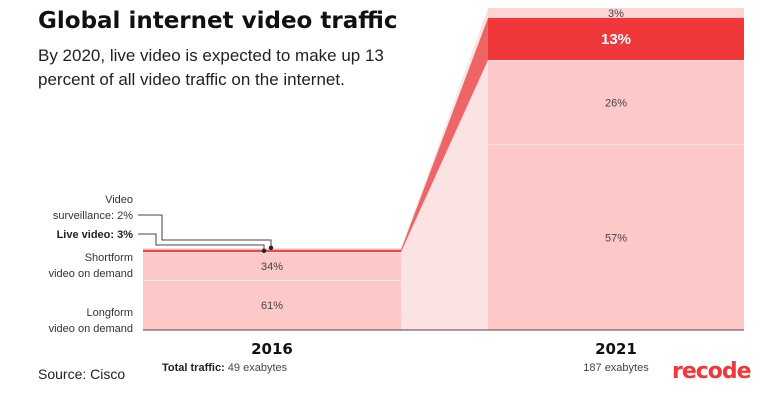  I want to click on annotation-shortform-line1: Shortform, so click(109, 258).